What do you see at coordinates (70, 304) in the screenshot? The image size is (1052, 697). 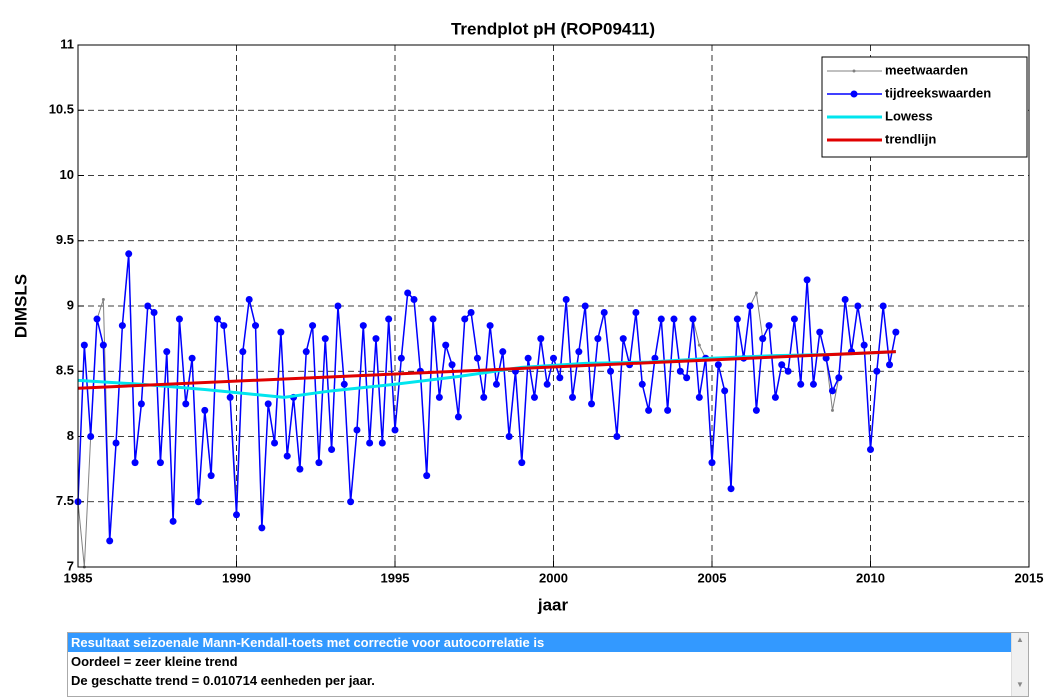 I see `y-tick-label: 9` at bounding box center [70, 304].